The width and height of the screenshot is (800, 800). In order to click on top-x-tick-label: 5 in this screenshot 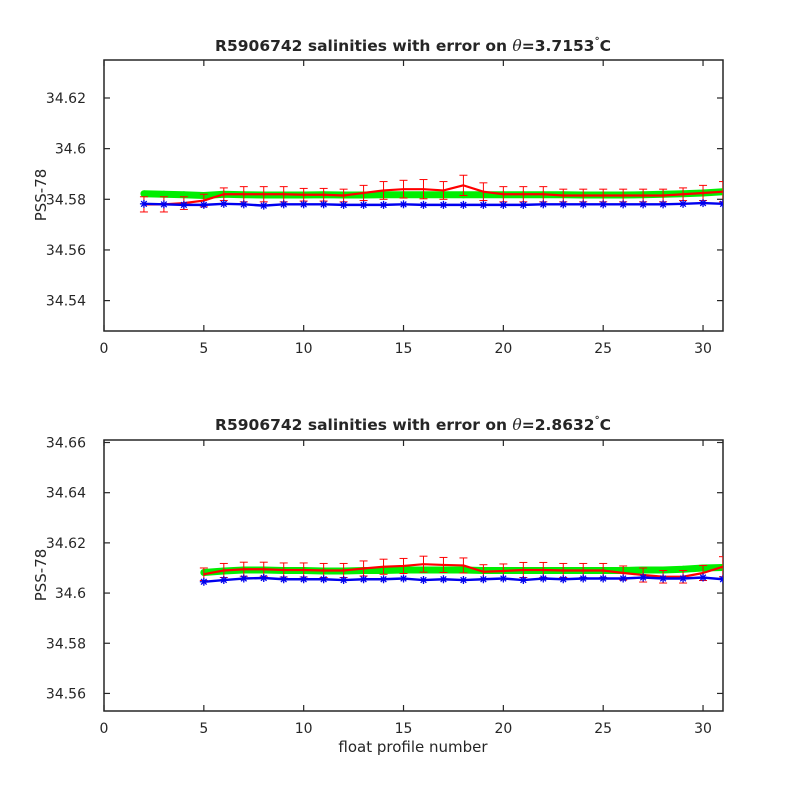, I will do `click(203, 349)`.